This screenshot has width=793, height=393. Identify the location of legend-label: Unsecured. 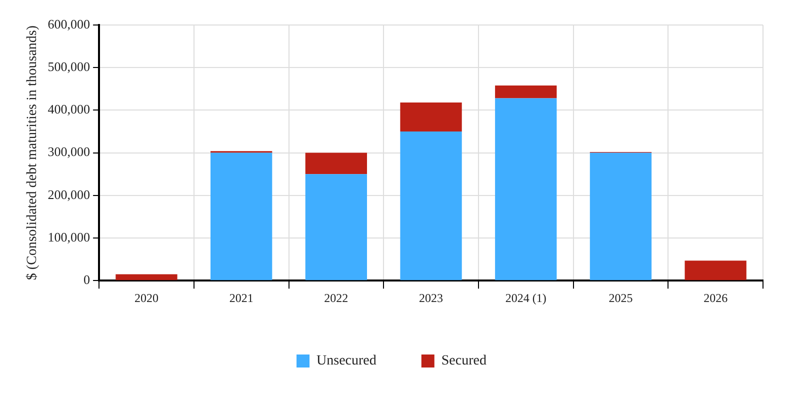
(346, 361).